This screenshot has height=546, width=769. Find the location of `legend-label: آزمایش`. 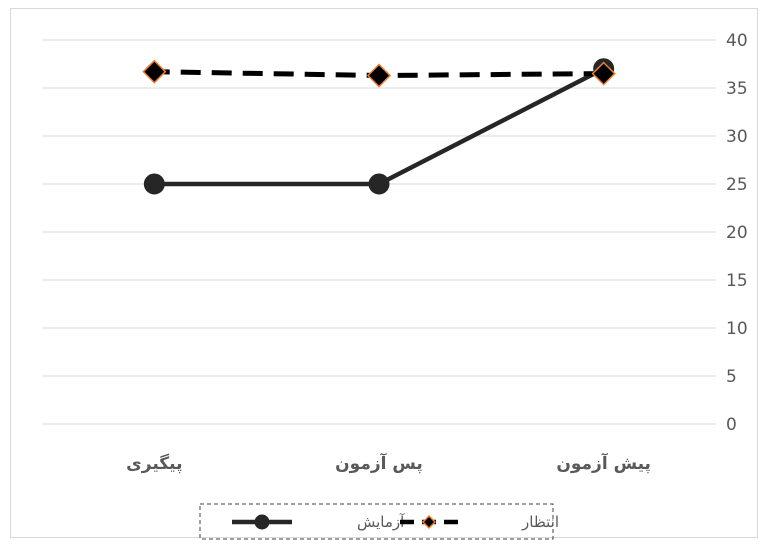

legend-label: آزمایش is located at coordinates (381, 522).